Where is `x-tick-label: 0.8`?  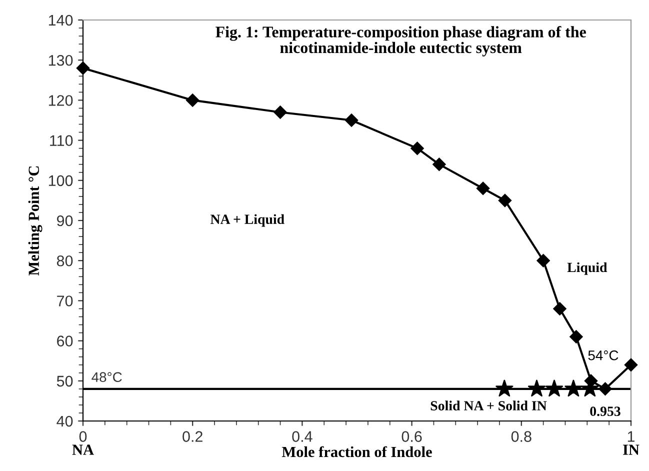 x-tick-label: 0.8 is located at coordinates (521, 436).